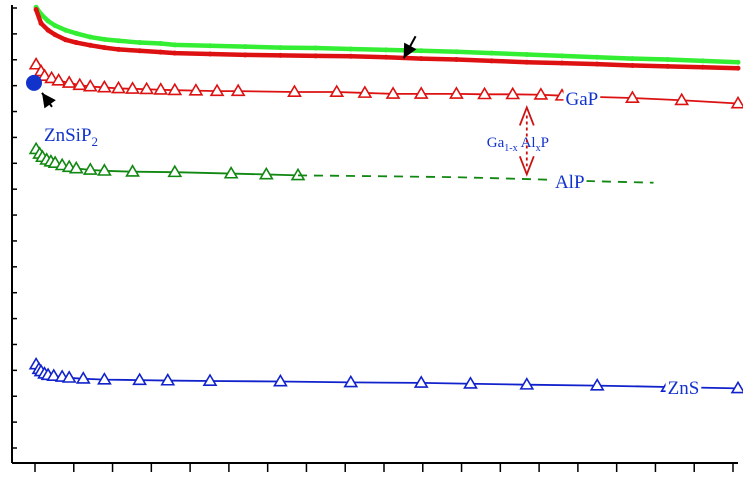 The height and width of the screenshot is (484, 743). Describe the element at coordinates (526, 166) in the screenshot. I see `alloy-span-head-bottom` at that location.